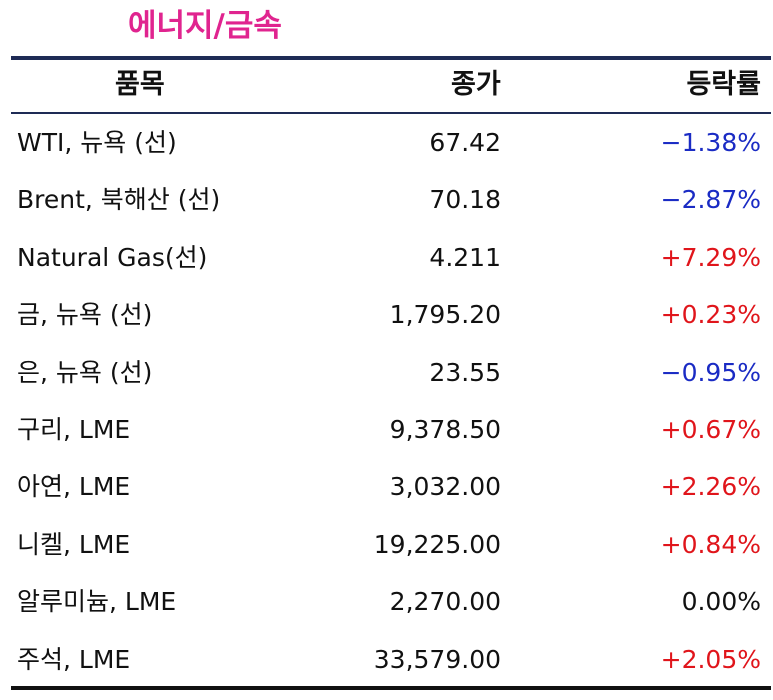 Image resolution: width=773 pixels, height=700 pixels. What do you see at coordinates (710, 487) in the screenshot?
I see `row-change: +2.26%` at bounding box center [710, 487].